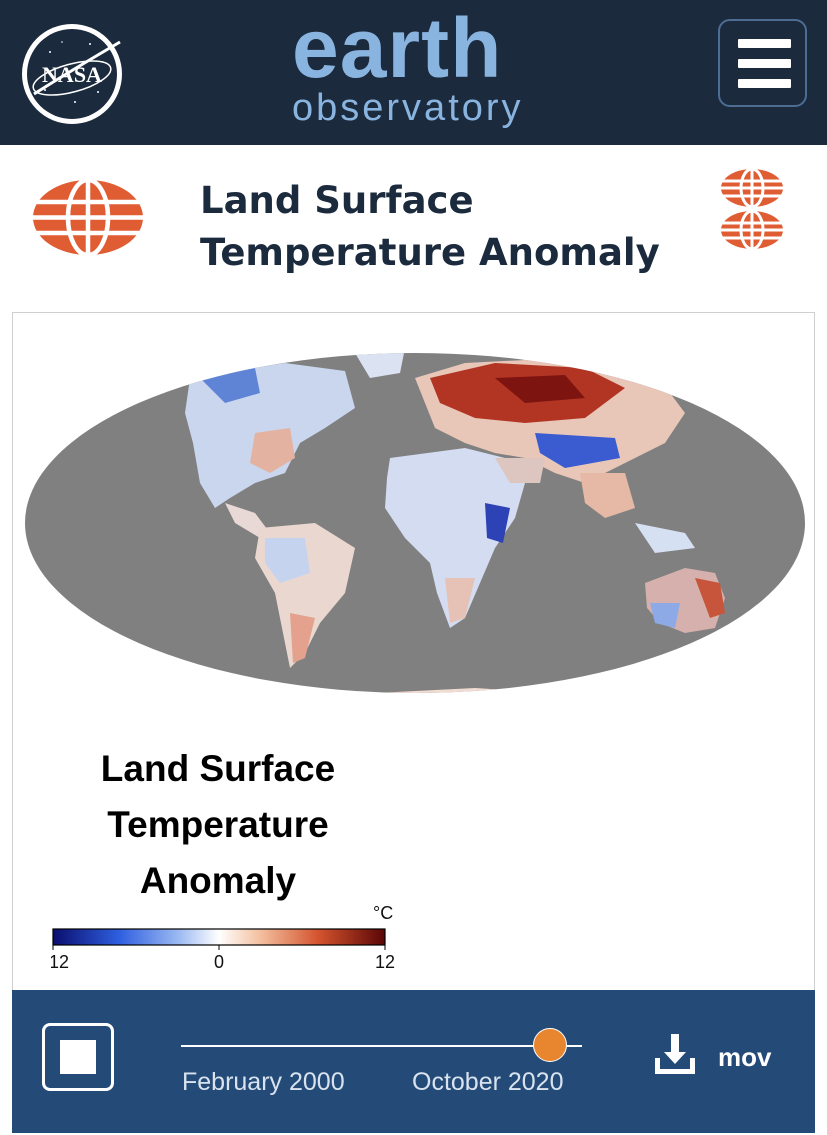 This screenshot has height=1135, width=827. I want to click on logo-observatory-text: observatory, so click(408, 108).